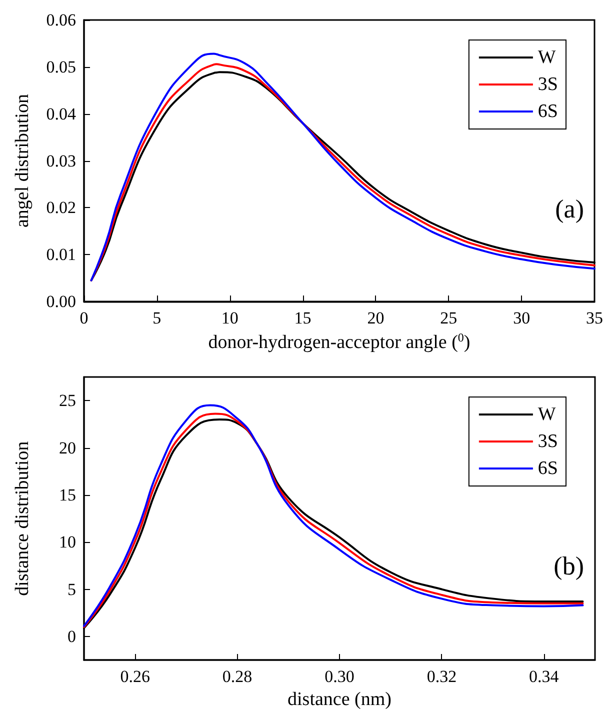  Describe the element at coordinates (237, 676) in the screenshot. I see `x-tick-label: 0.28` at that location.